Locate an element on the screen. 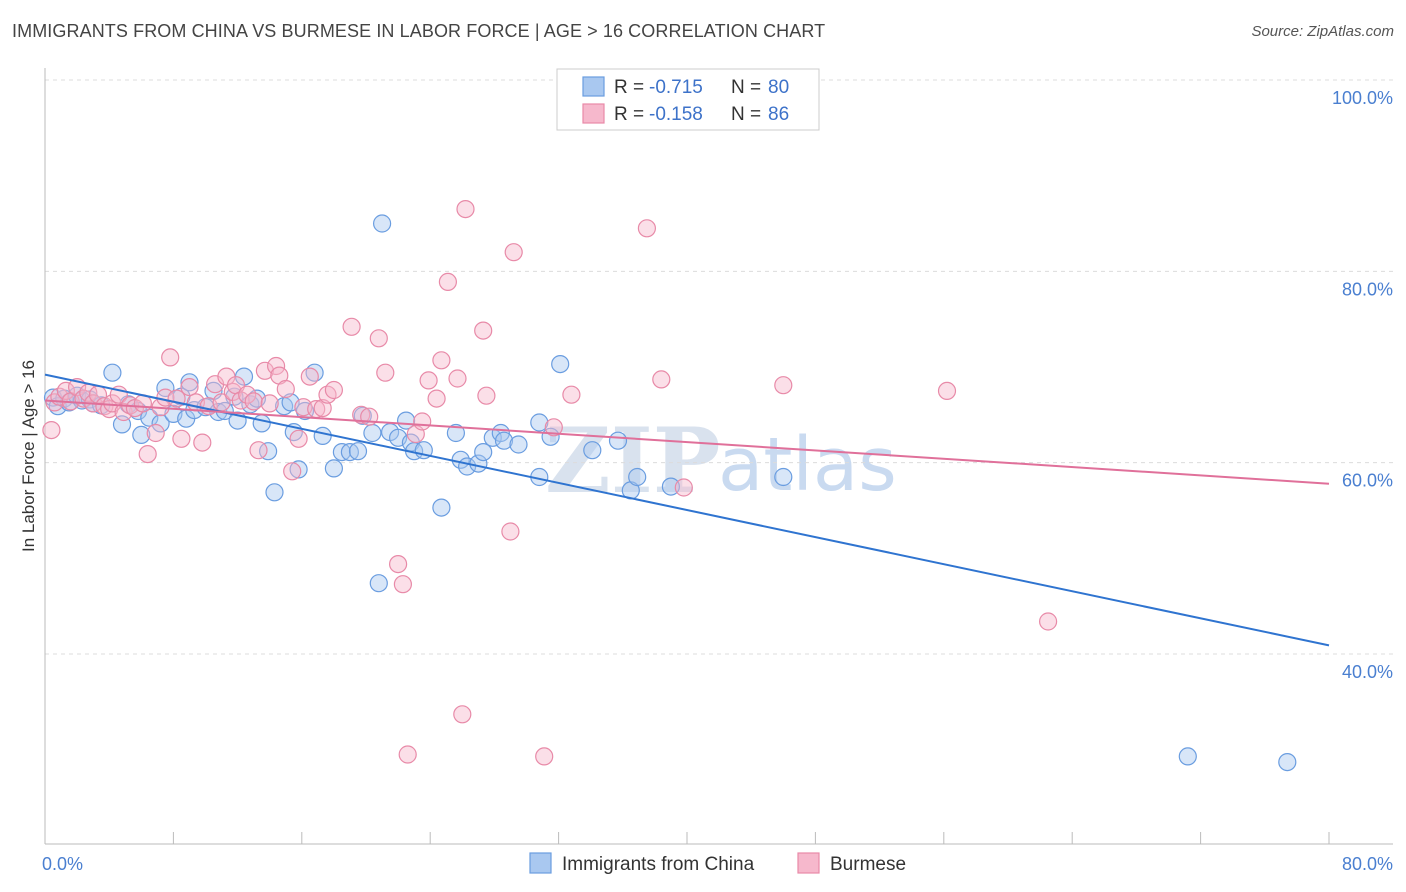 The height and width of the screenshot is (892, 1406). y-tick-labels: 100.0% 80.0% 60.0% 40.0% is located at coordinates (1362, 385).